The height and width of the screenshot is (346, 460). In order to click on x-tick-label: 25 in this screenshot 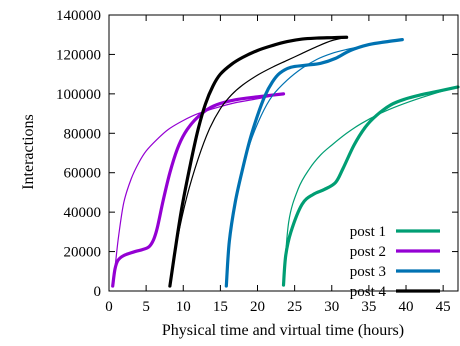, I will do `click(294, 307)`.